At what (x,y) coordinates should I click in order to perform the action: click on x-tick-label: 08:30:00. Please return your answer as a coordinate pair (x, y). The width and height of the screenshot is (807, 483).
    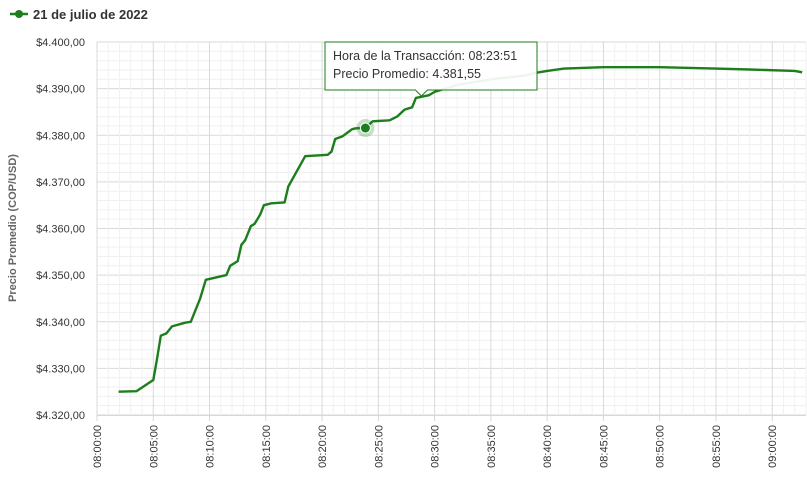
    Looking at the image, I should click on (436, 446).